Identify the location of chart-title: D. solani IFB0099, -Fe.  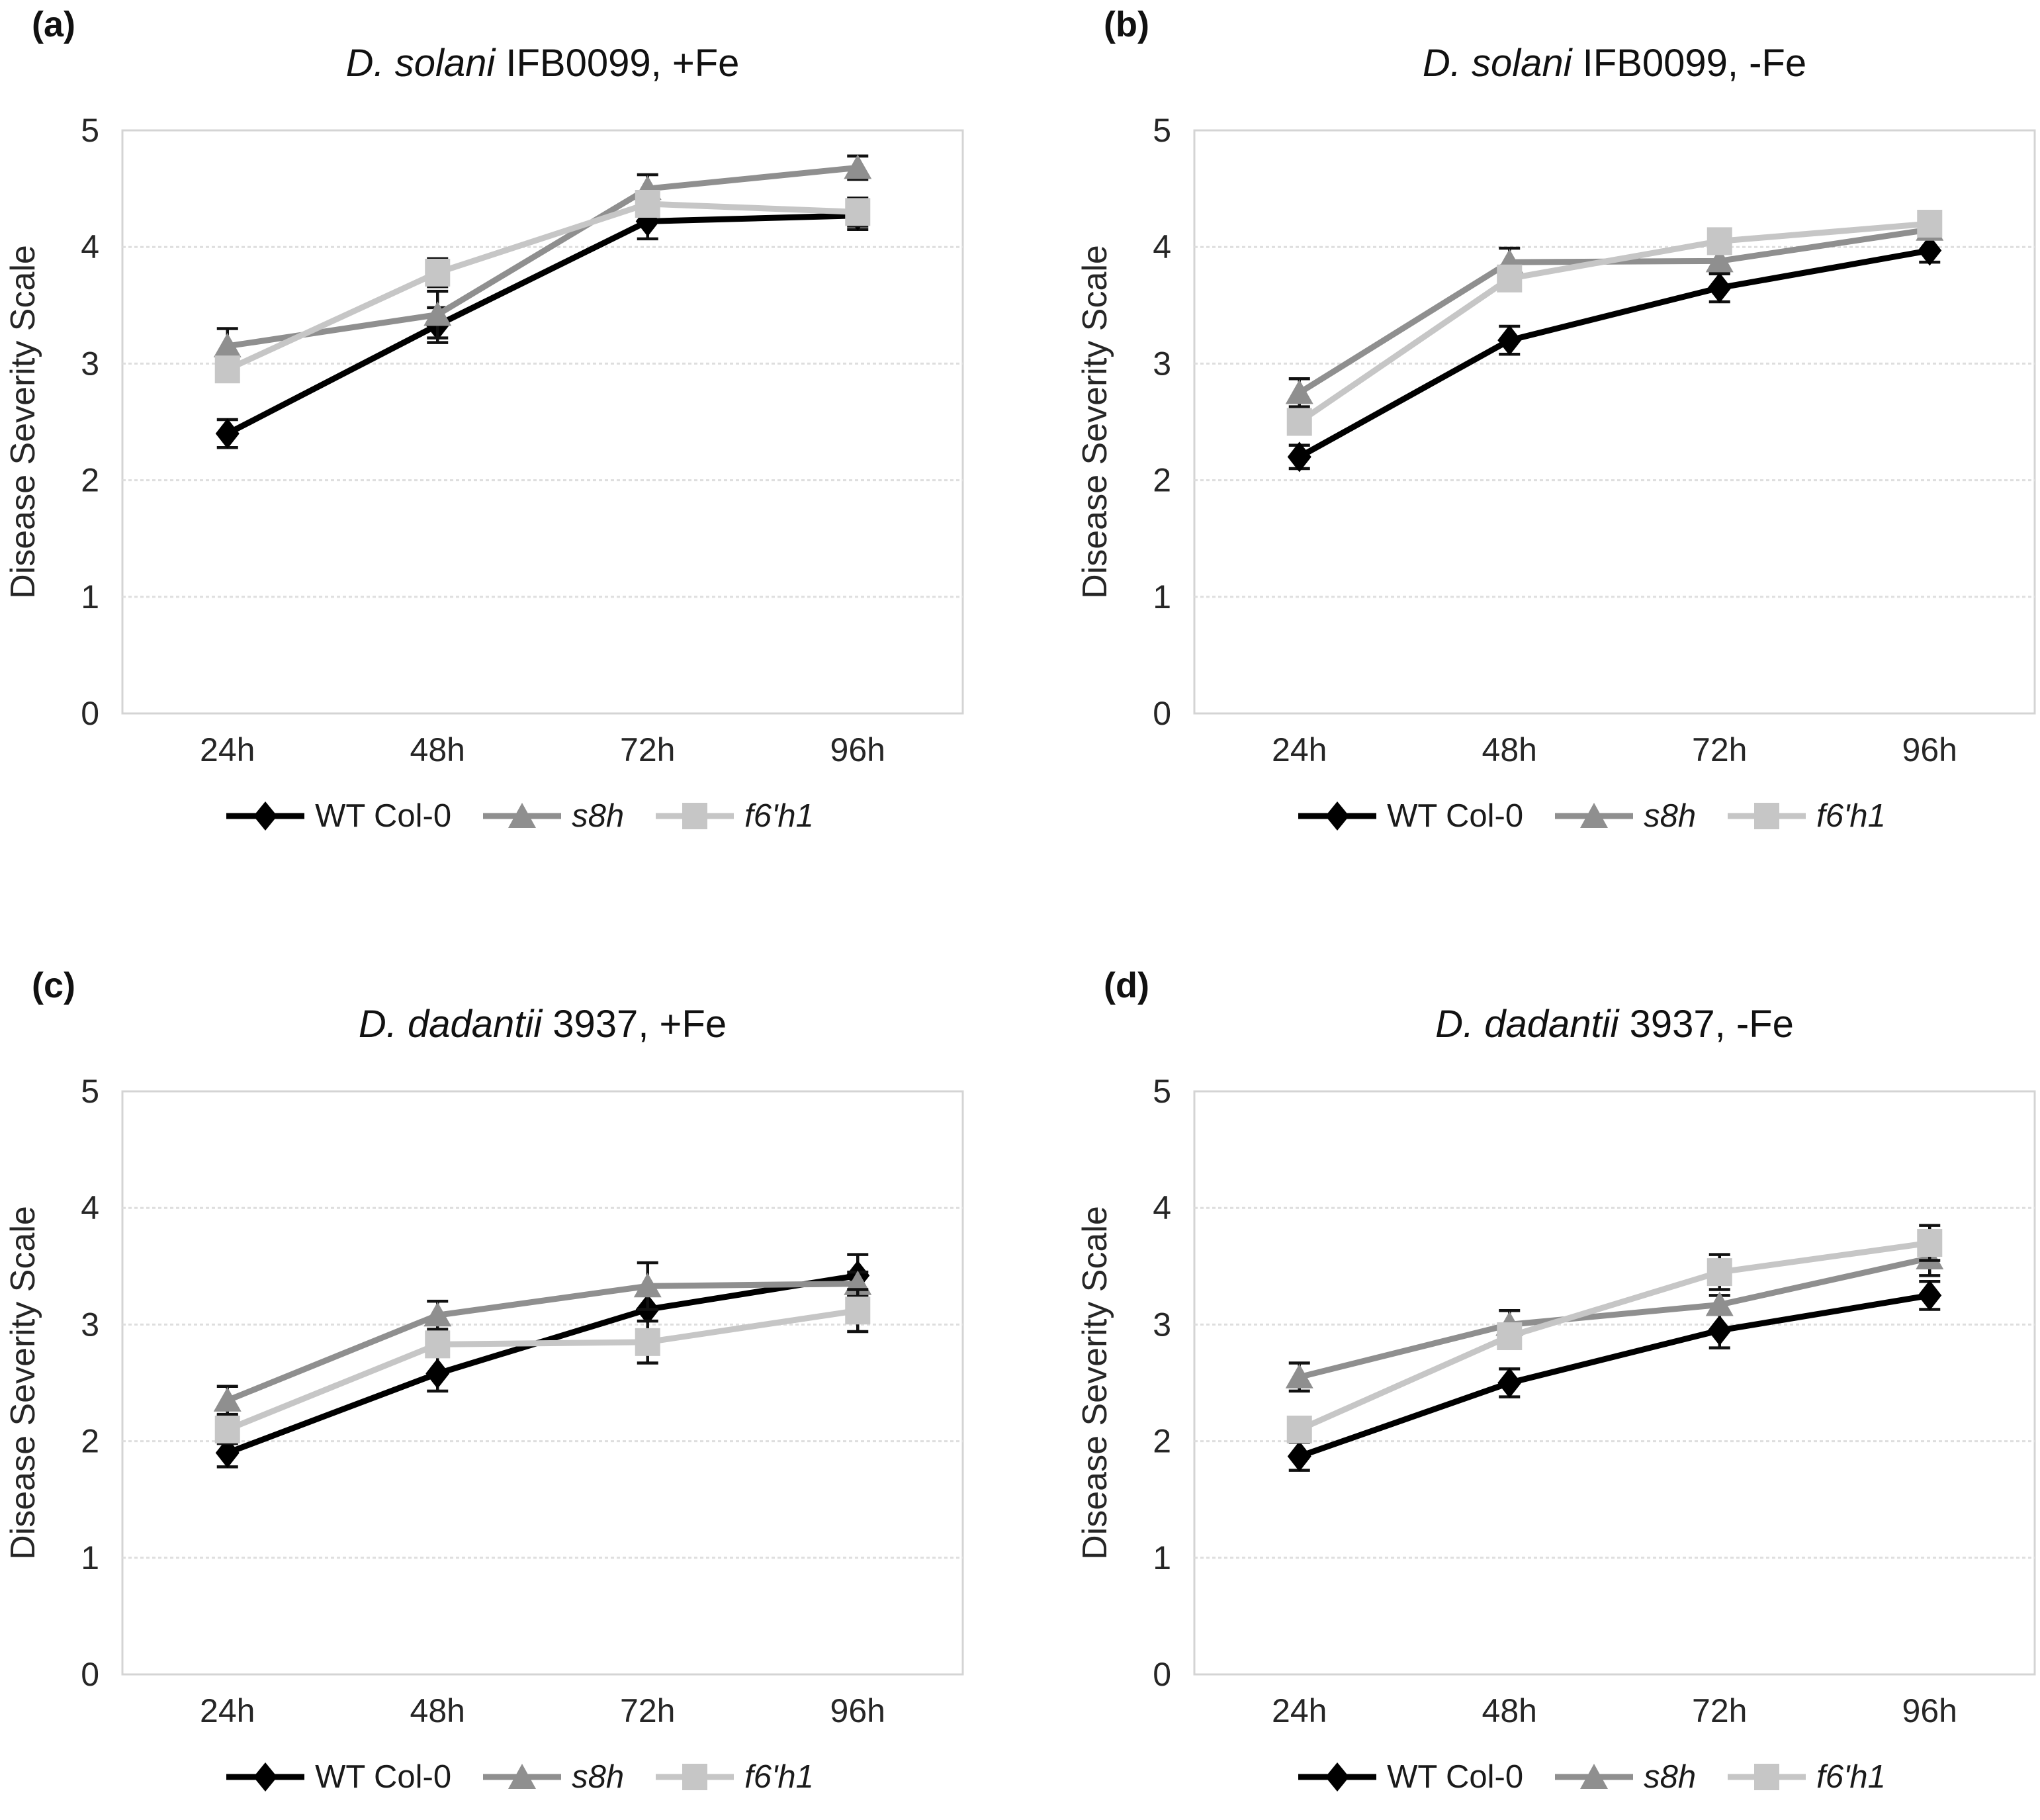
(1615, 63).